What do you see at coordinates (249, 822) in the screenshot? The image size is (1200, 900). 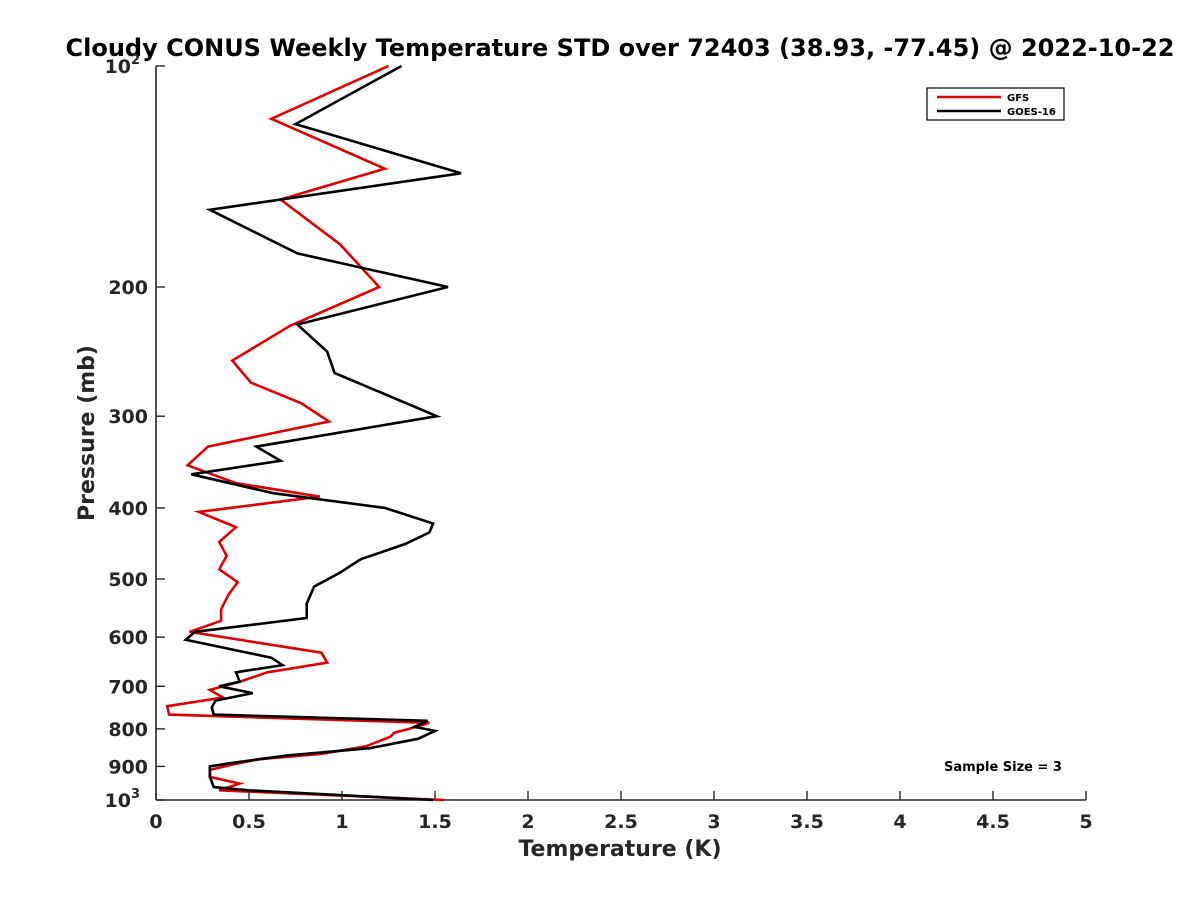 I see `x-tick-label: 0.5` at bounding box center [249, 822].